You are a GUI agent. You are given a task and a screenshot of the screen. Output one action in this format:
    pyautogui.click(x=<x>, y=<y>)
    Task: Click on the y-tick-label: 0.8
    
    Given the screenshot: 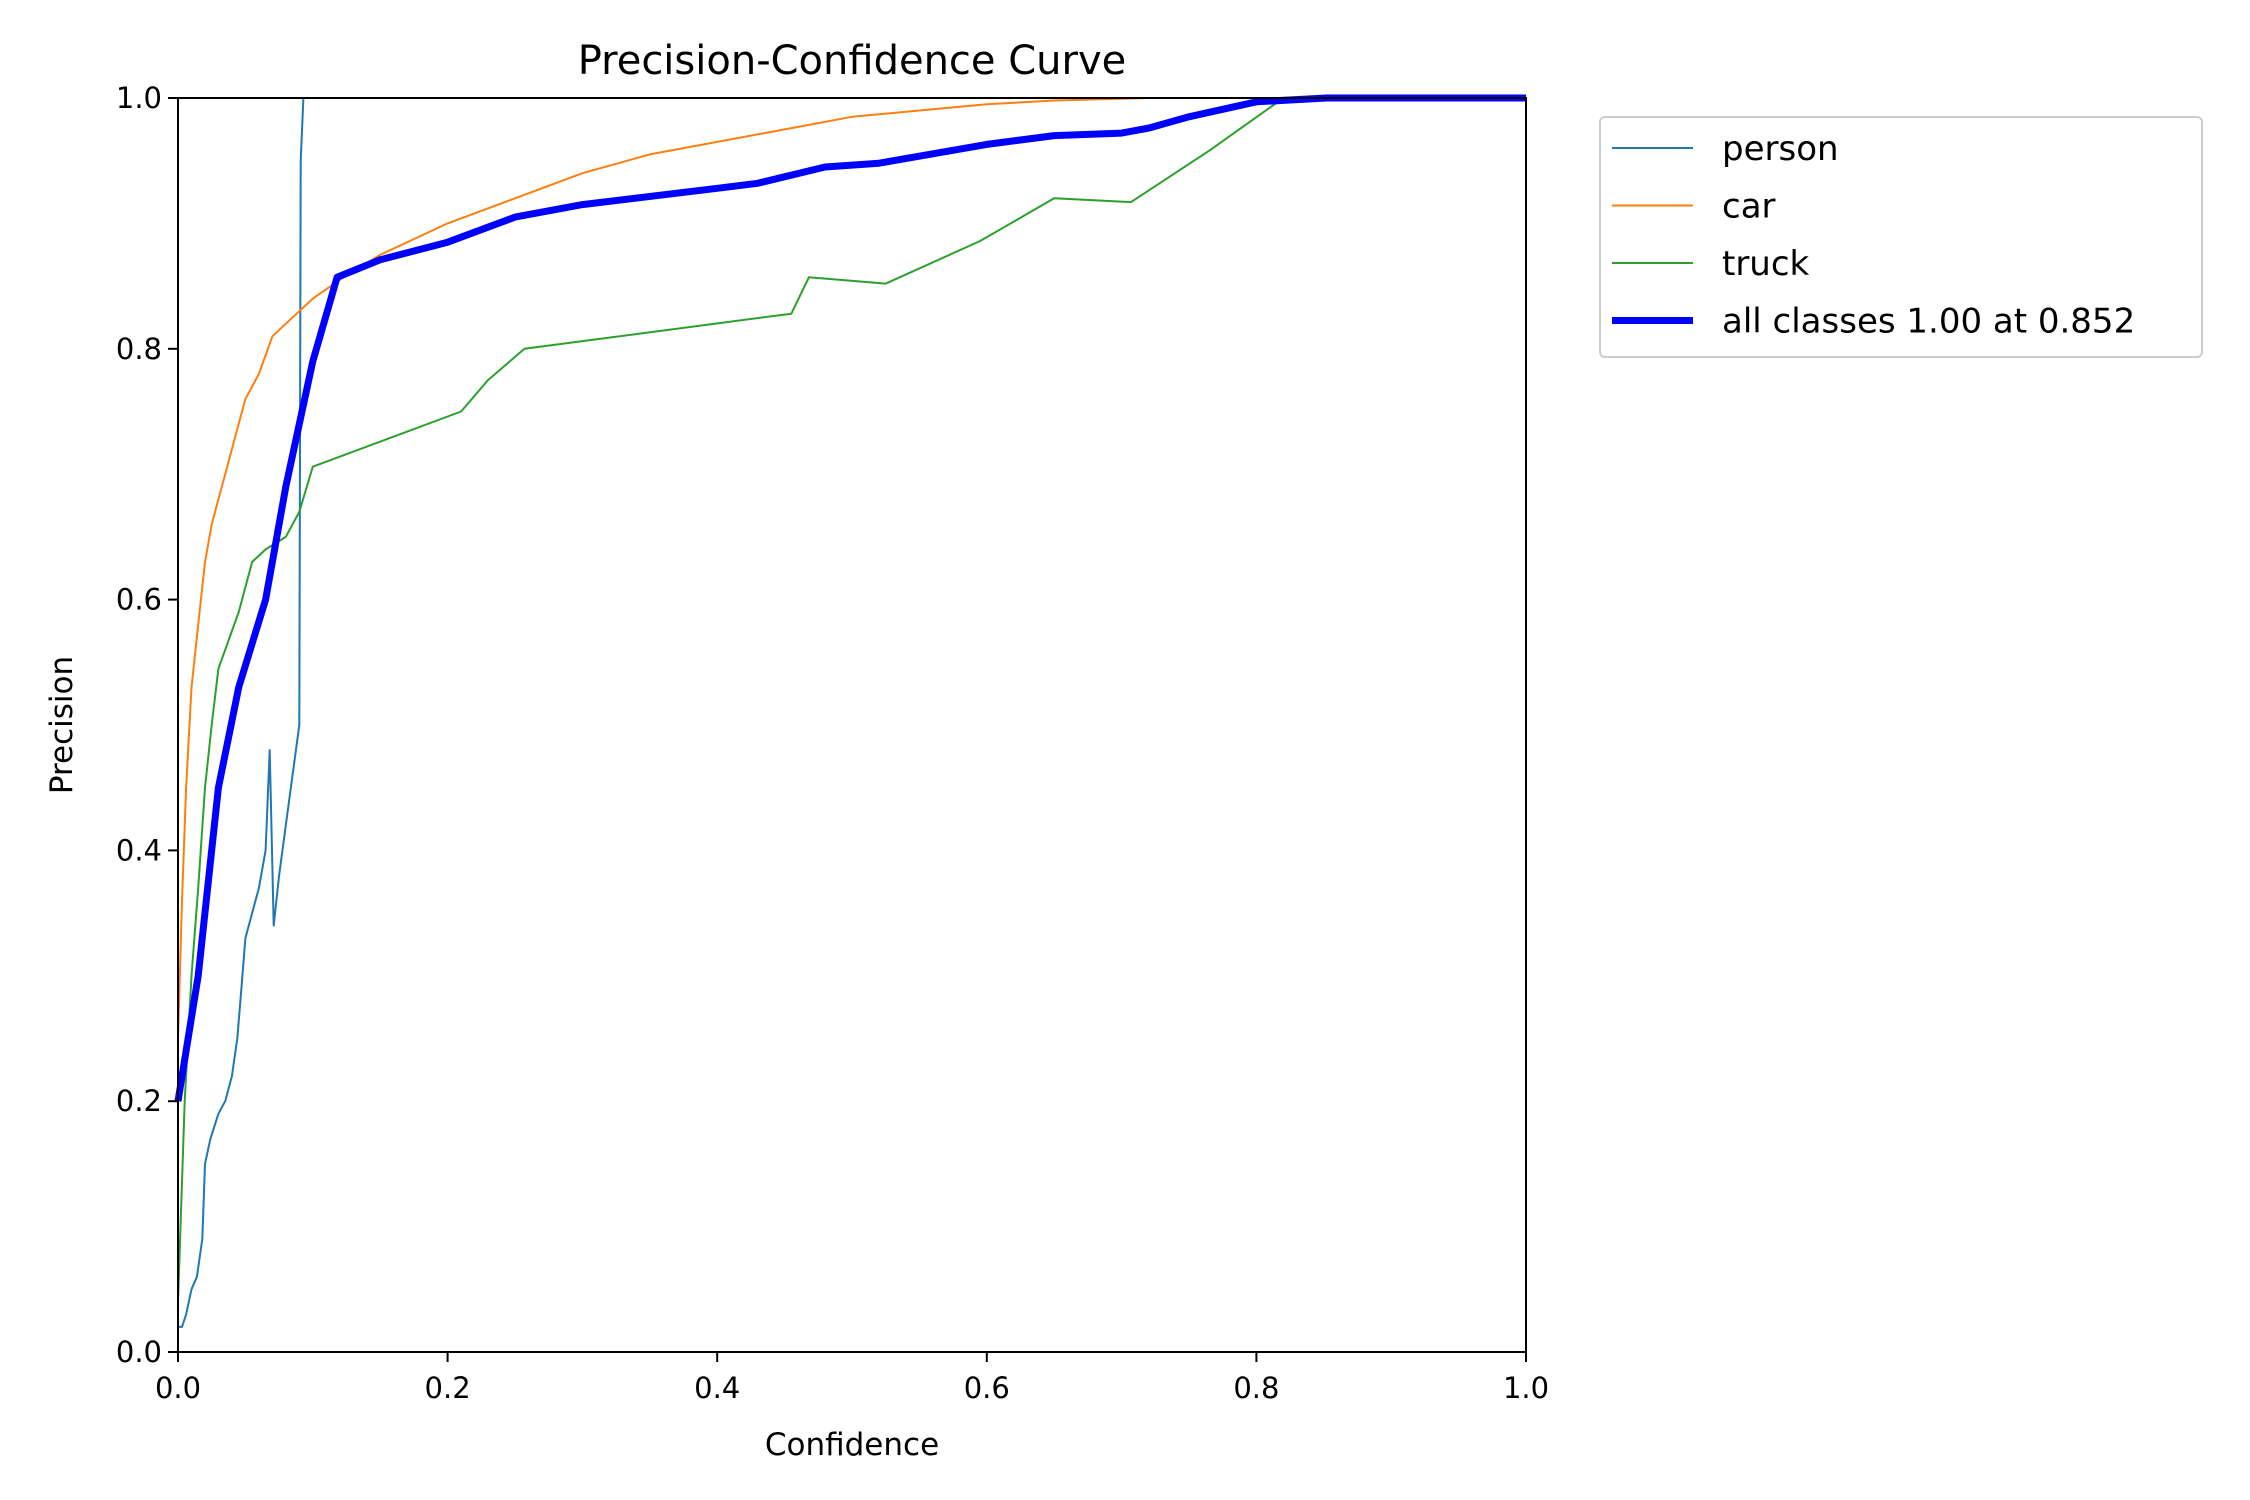 What is the action you would take?
    pyautogui.click(x=139, y=349)
    